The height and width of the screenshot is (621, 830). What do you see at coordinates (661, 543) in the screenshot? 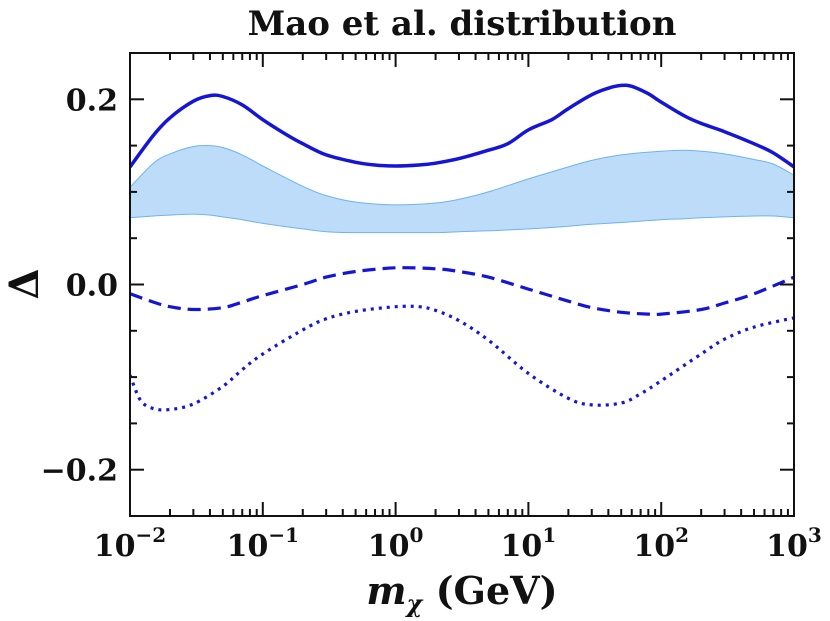
I see `x-tick-label: 10²` at bounding box center [661, 543].